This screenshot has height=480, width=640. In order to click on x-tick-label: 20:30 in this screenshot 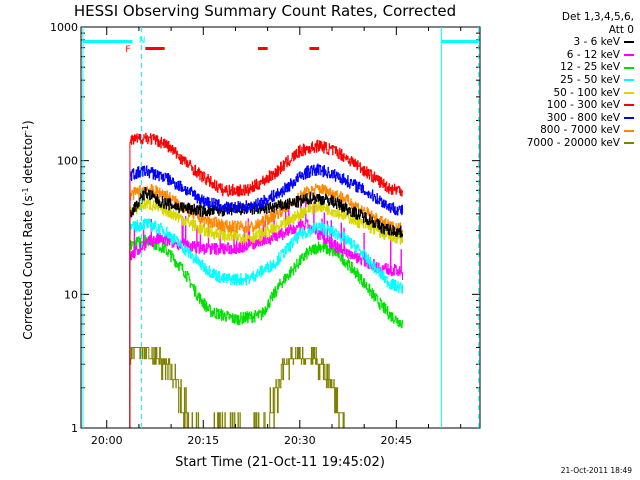, I will do `click(300, 440)`.